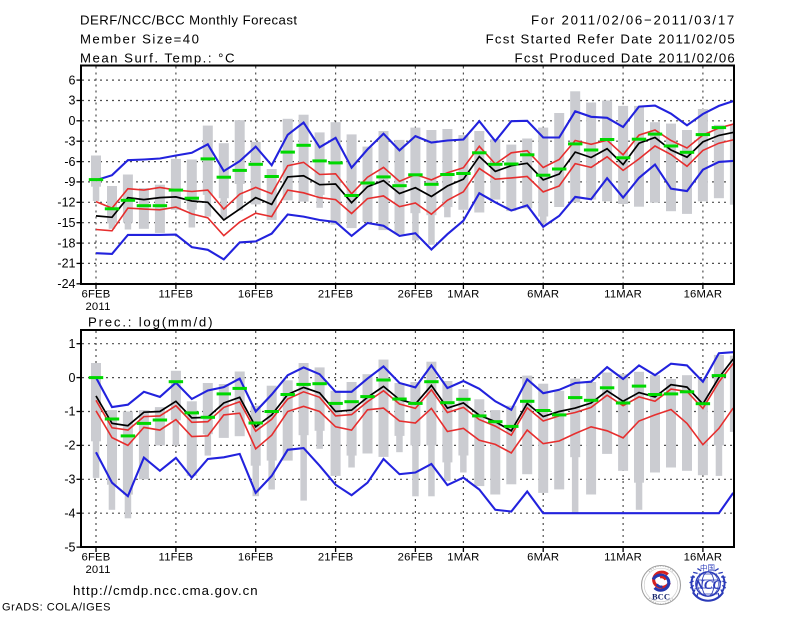 This screenshot has height=618, width=800. I want to click on svg-text: Mean Surf. Temp.: °C, so click(158, 58).